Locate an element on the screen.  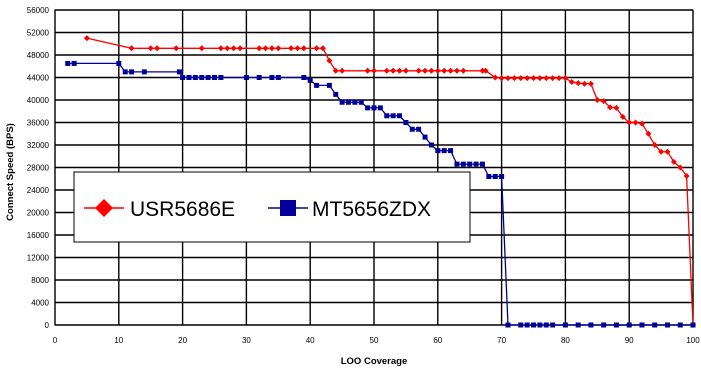
y-tick-label: 0 is located at coordinates (47, 325).